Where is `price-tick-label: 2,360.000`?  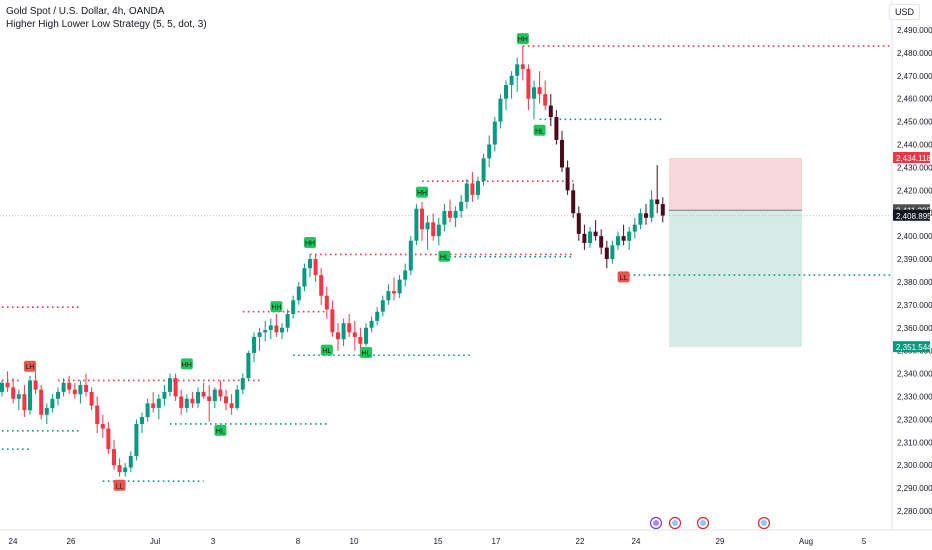 price-tick-label: 2,360.000 is located at coordinates (914, 328).